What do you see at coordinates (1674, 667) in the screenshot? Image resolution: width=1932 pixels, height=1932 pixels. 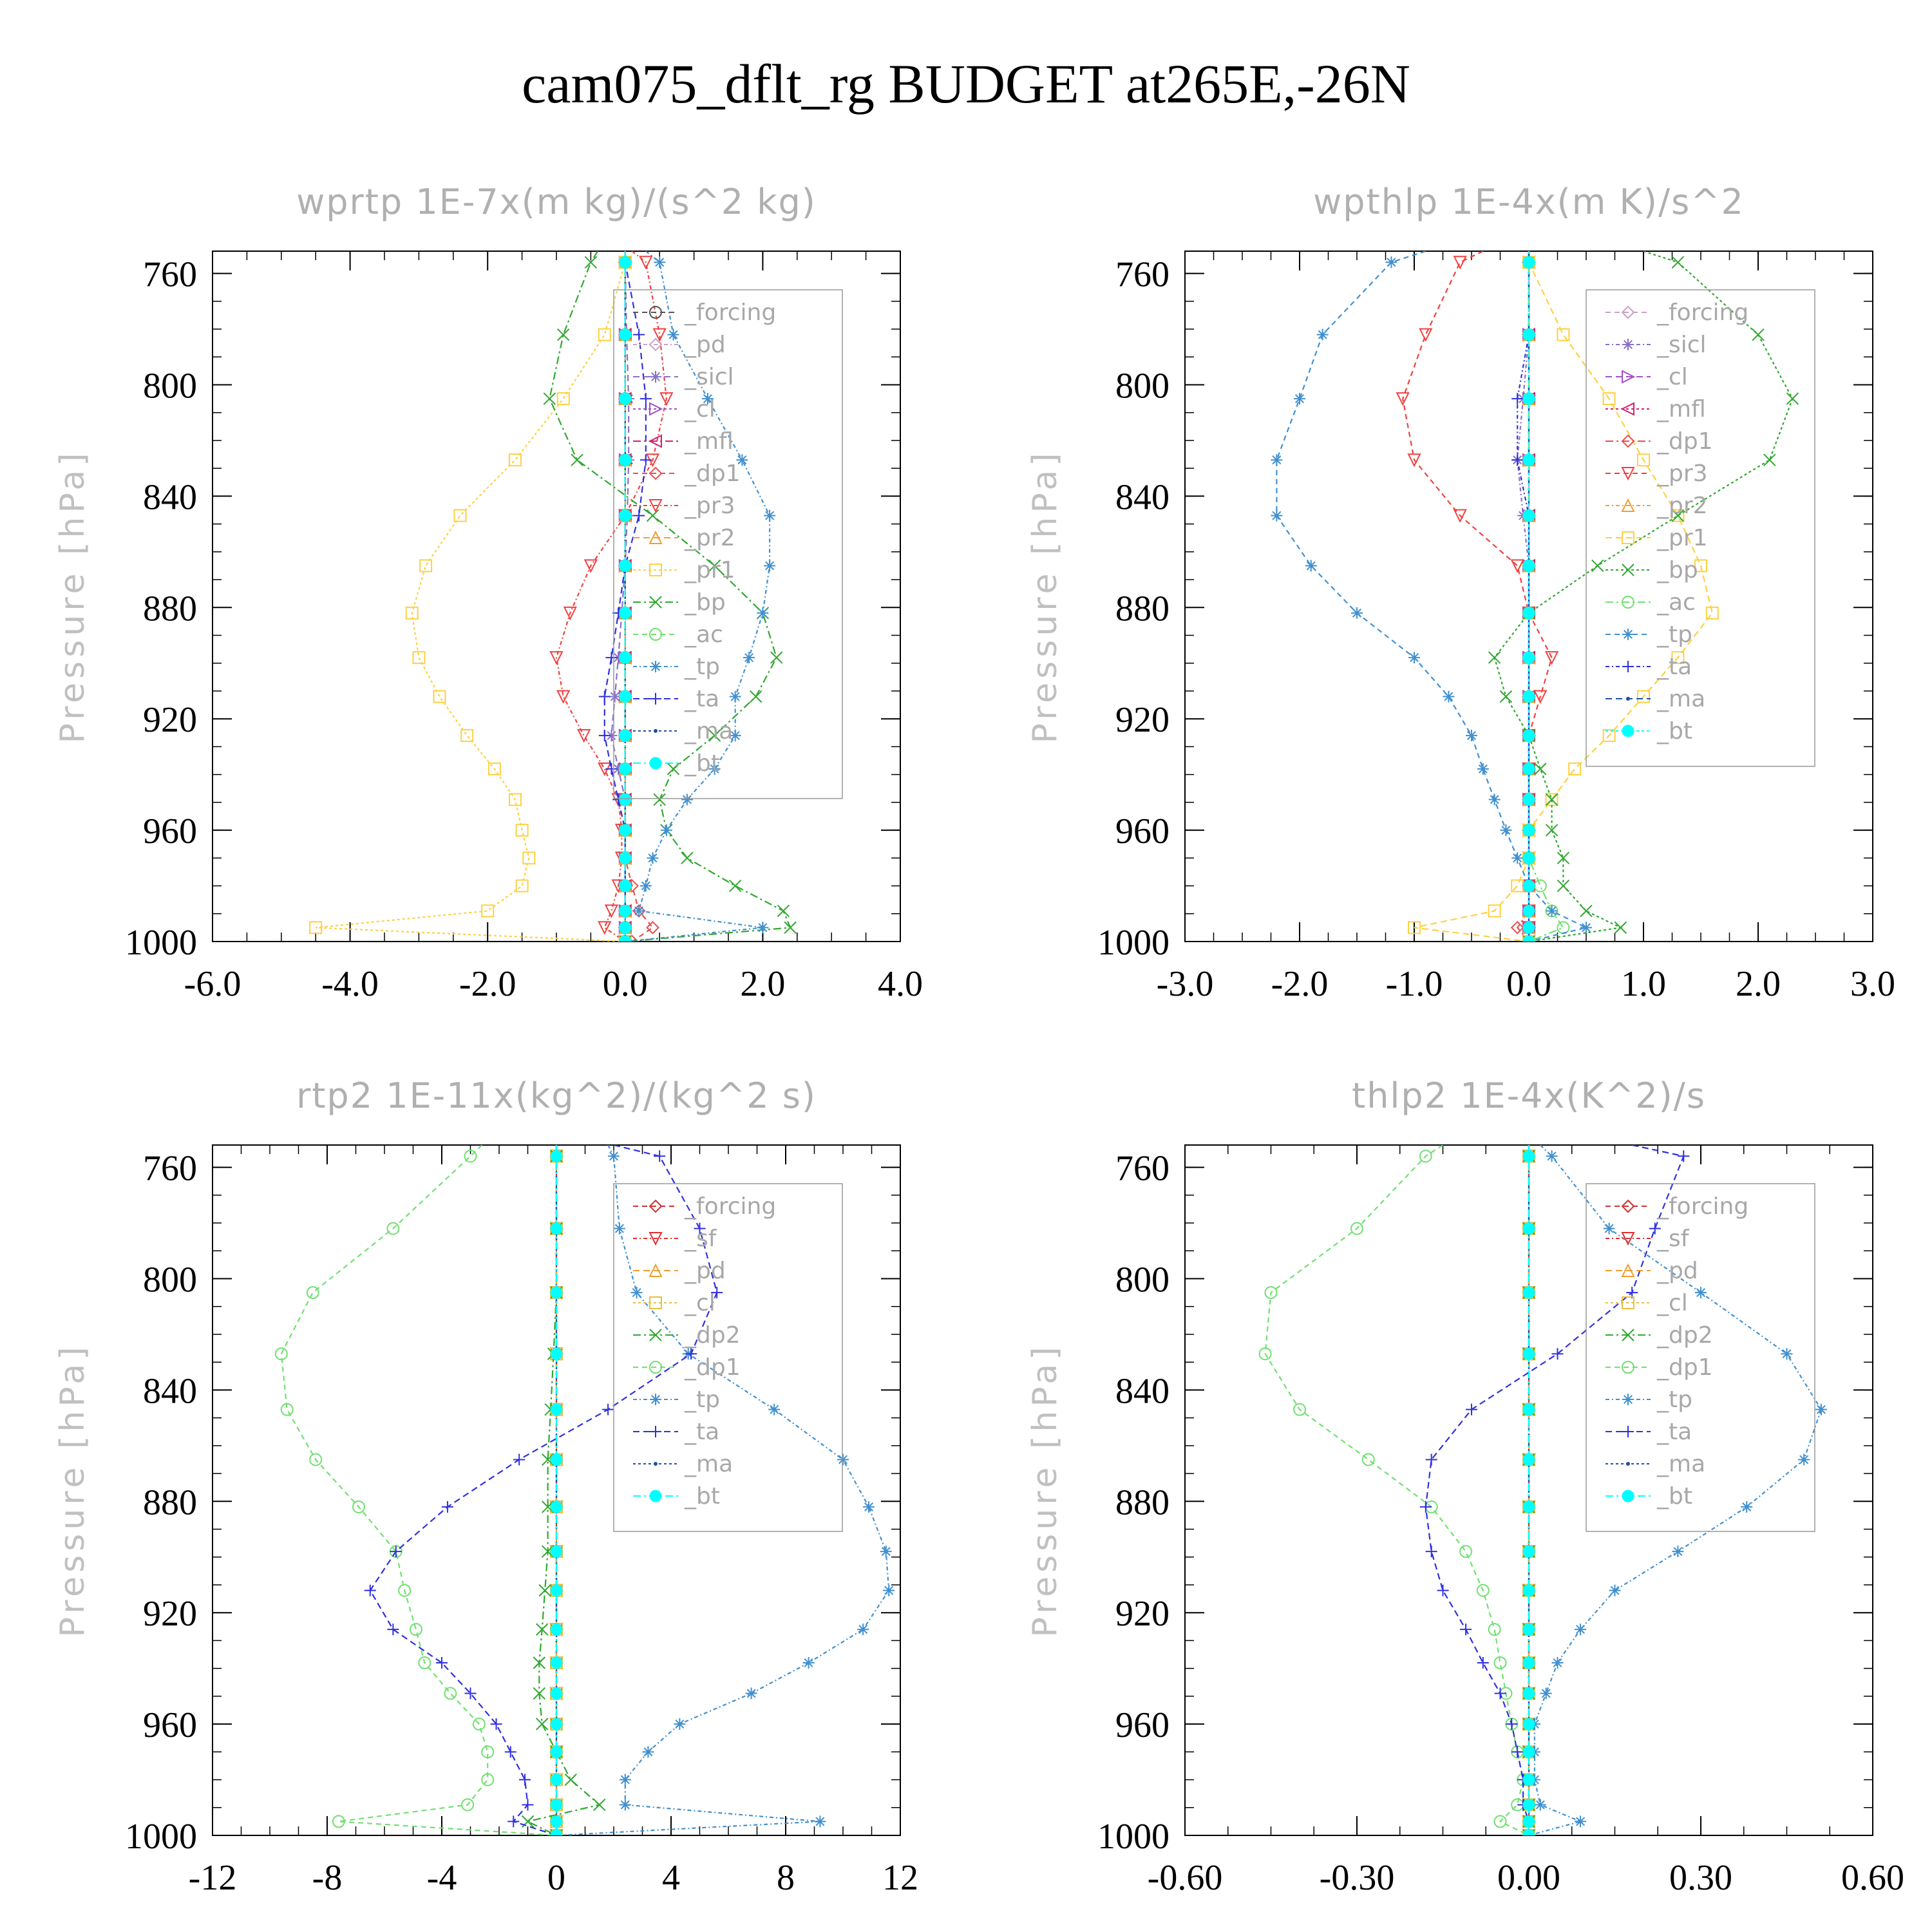 I see `legend-label: _ta` at bounding box center [1674, 667].